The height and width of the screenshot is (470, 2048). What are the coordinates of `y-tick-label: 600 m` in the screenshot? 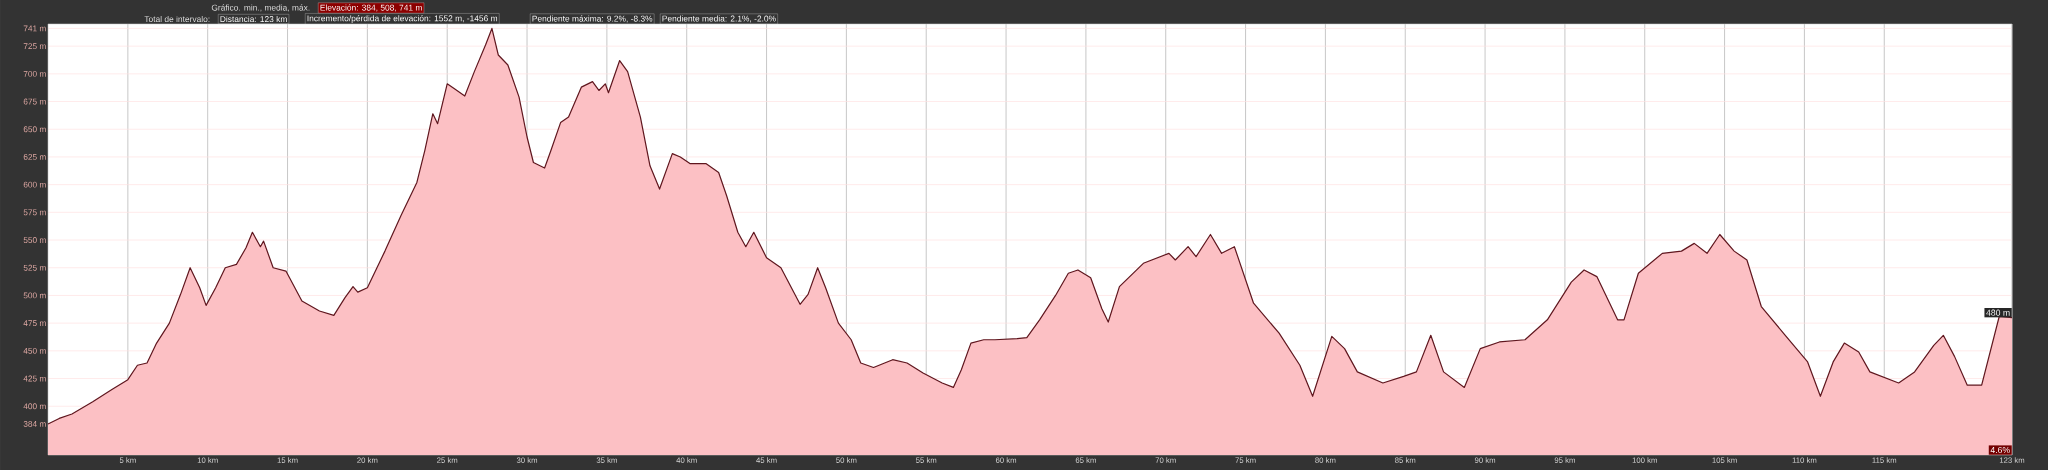 It's located at (34, 184).